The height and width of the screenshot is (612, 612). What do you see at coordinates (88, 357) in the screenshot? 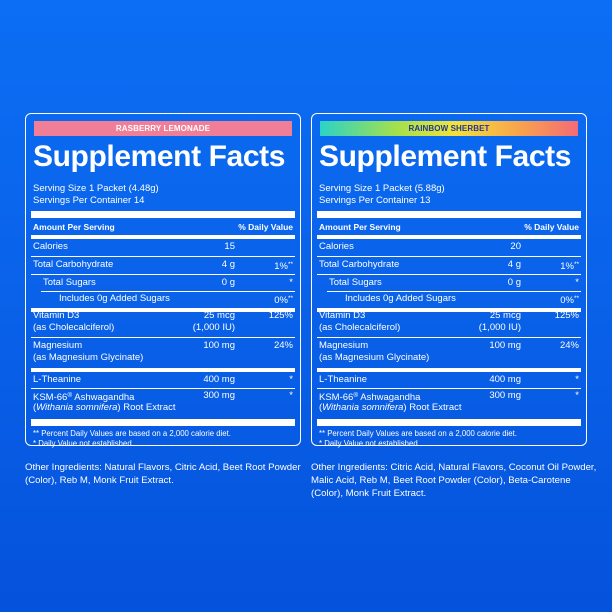
I see `nutrient-source: (as Magnesium Glycinate)` at bounding box center [88, 357].